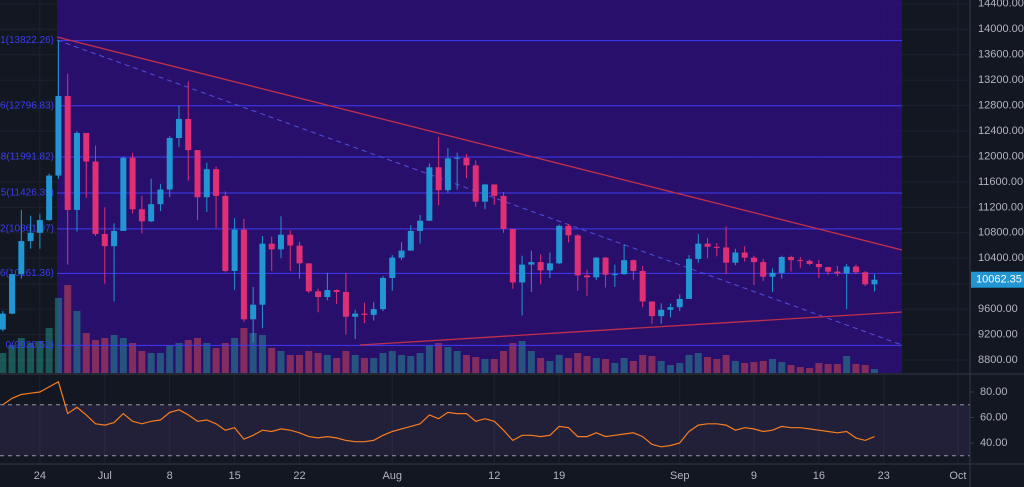 This screenshot has height=487, width=1024. Describe the element at coordinates (754, 476) in the screenshot. I see `x-tick-label: 9` at that location.